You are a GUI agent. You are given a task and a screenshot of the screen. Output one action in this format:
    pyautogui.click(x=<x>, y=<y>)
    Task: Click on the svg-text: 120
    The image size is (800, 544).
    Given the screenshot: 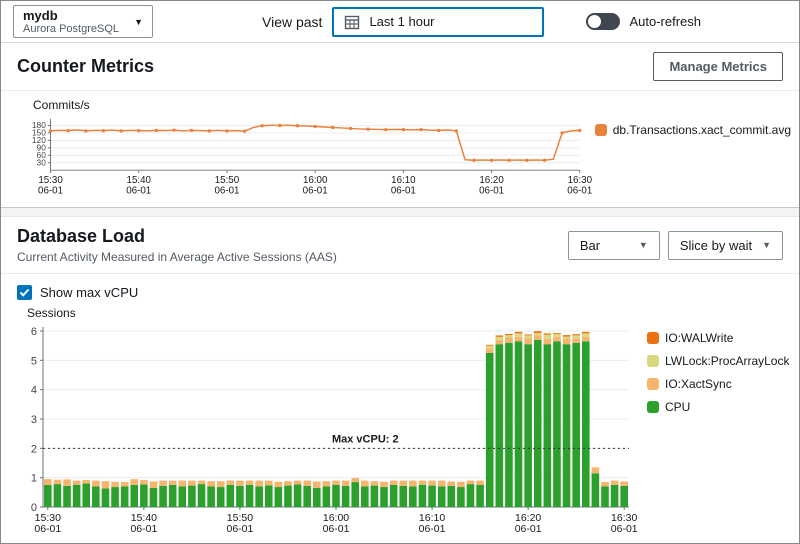 What is the action you would take?
    pyautogui.click(x=39, y=140)
    